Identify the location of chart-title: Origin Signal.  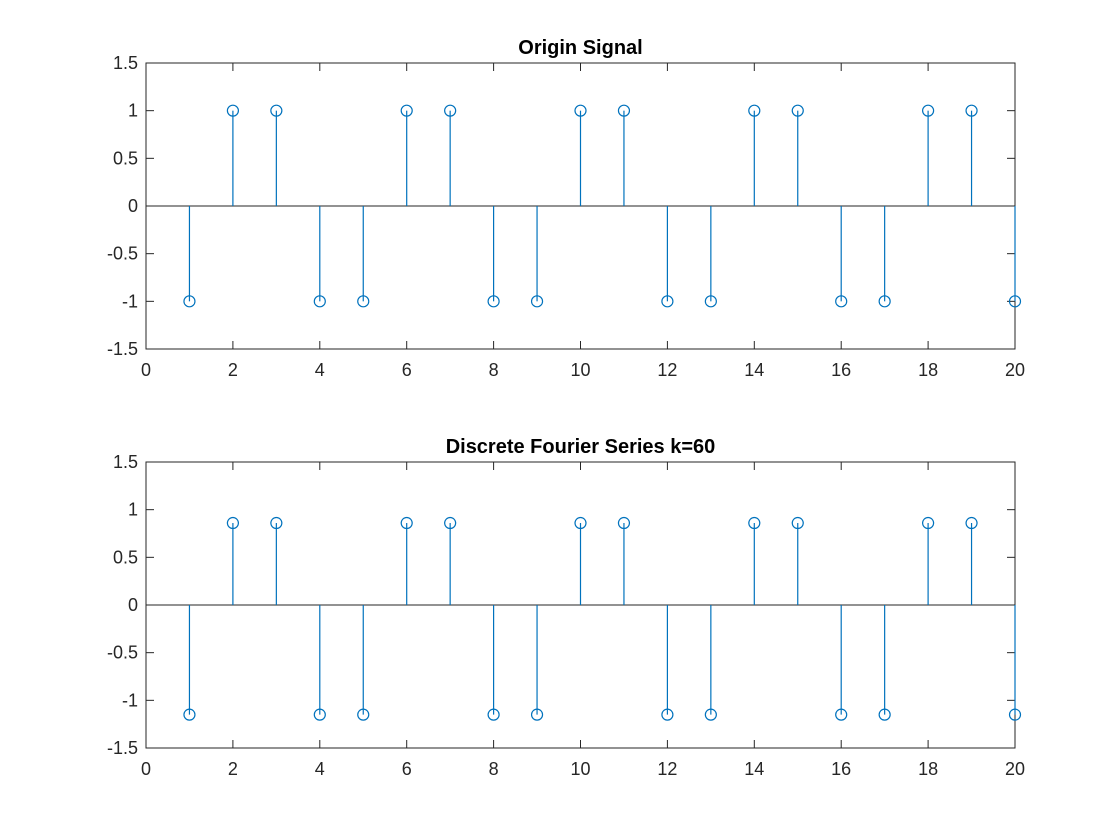
(580, 48).